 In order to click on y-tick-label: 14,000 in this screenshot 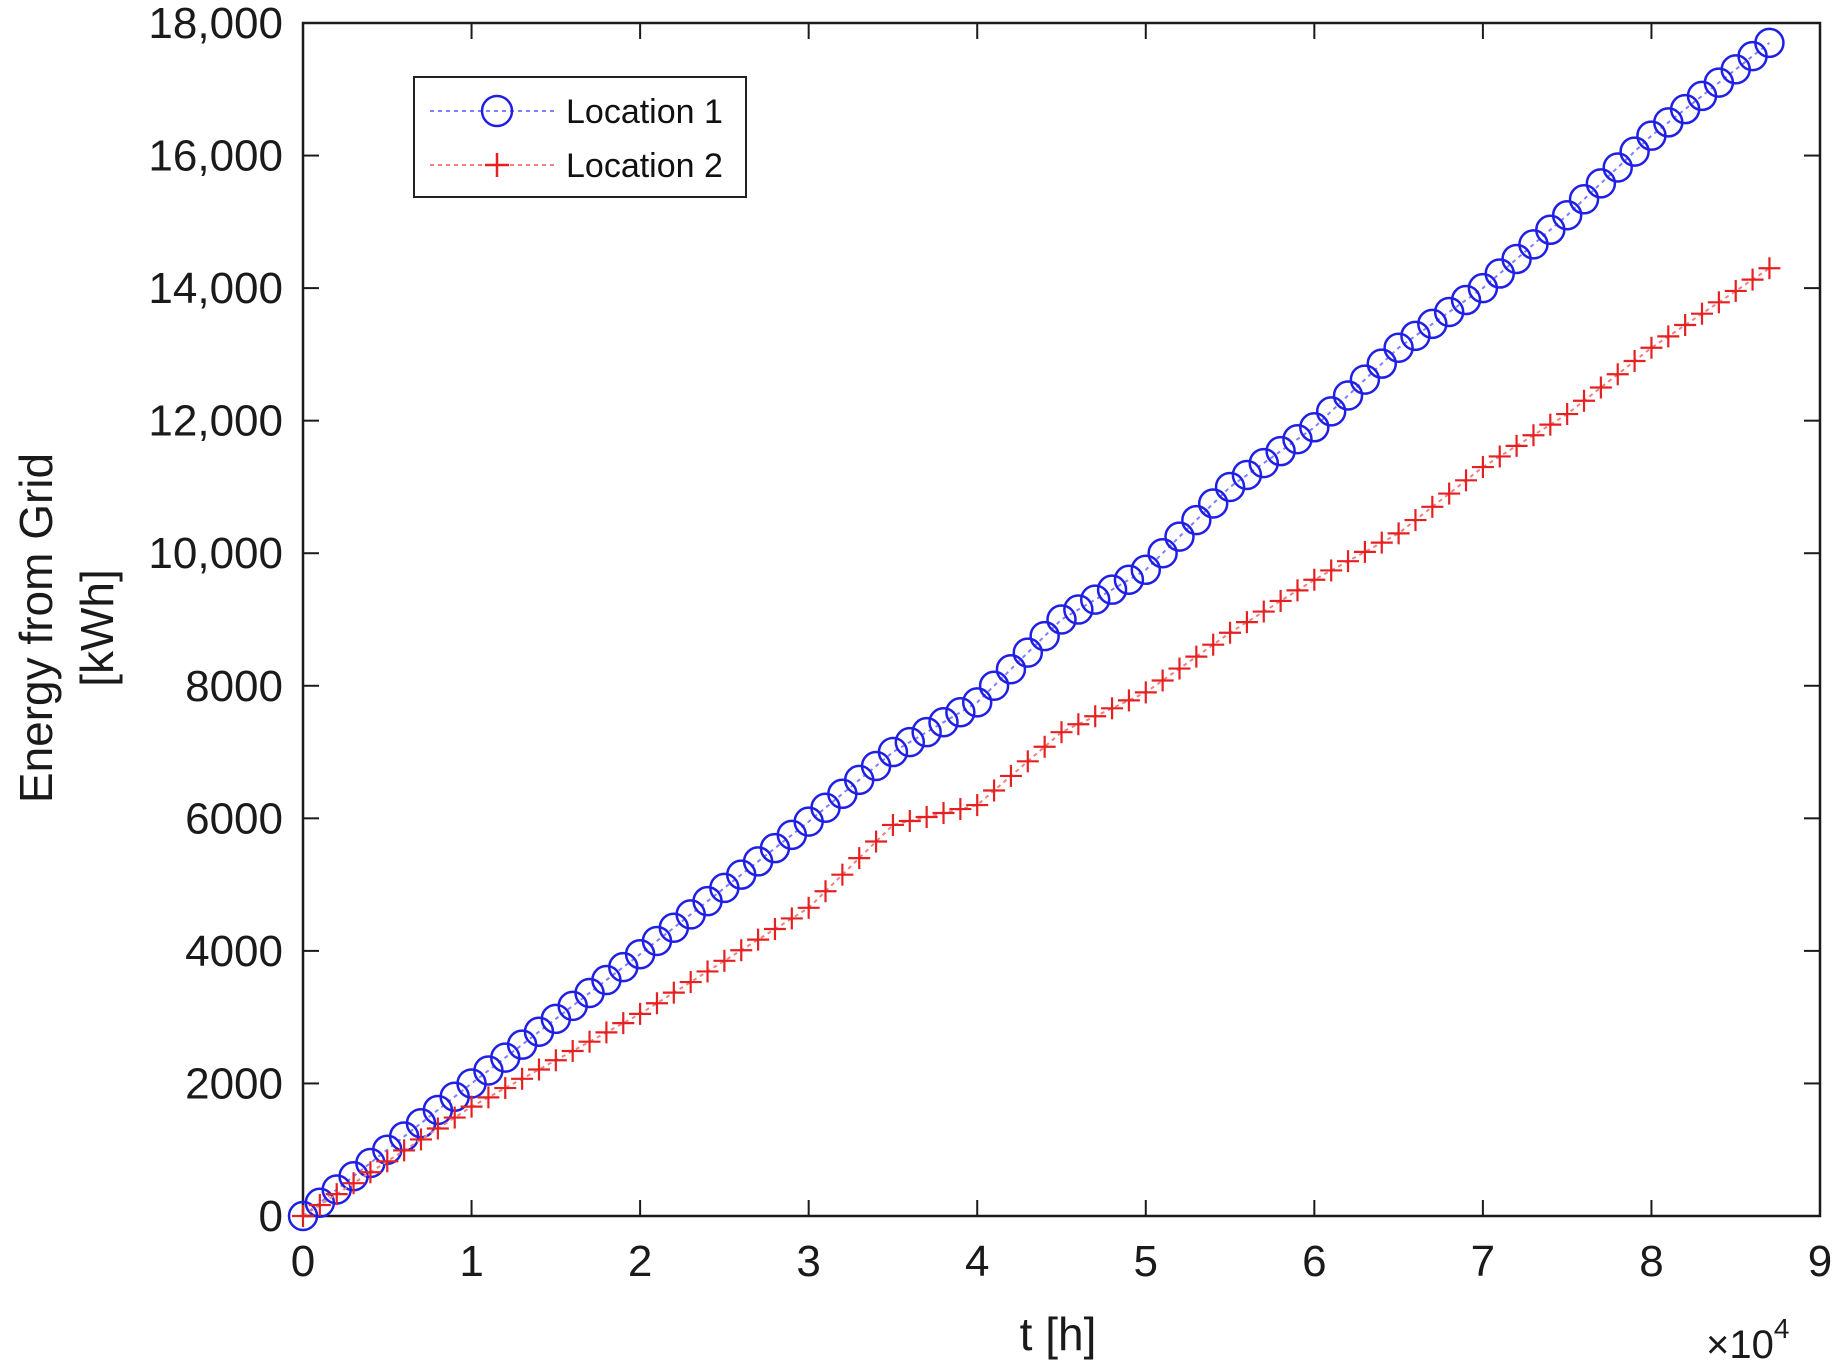, I will do `click(215, 288)`.